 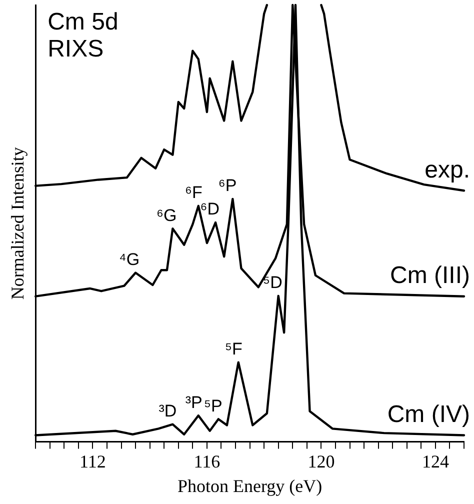 I want to click on annotation: ⁵F, so click(x=233, y=348).